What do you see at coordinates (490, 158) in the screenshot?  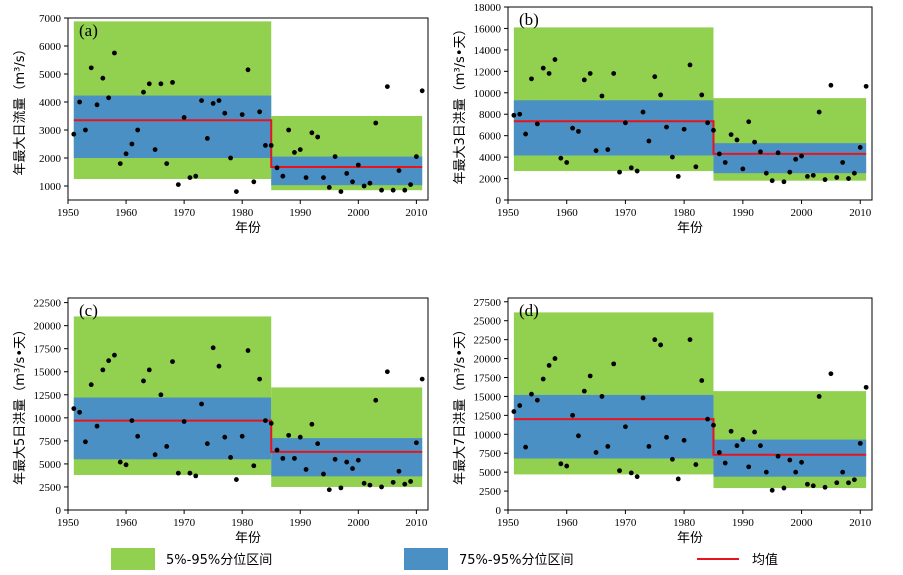 I see `y-tick-label: 4000` at bounding box center [490, 158].